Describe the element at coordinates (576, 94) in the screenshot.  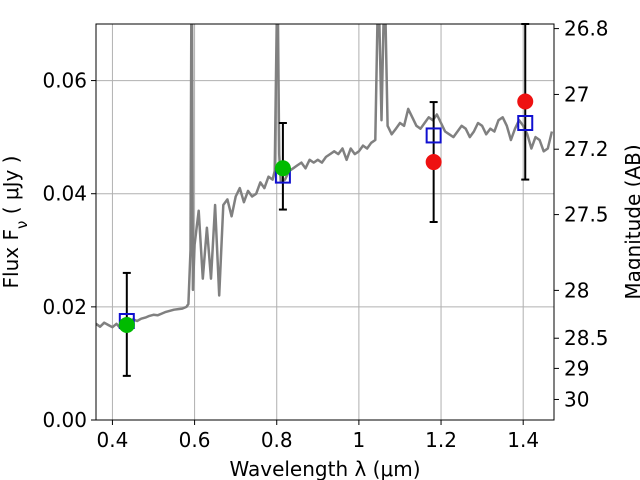
I see `right-tick-label: 27` at that location.